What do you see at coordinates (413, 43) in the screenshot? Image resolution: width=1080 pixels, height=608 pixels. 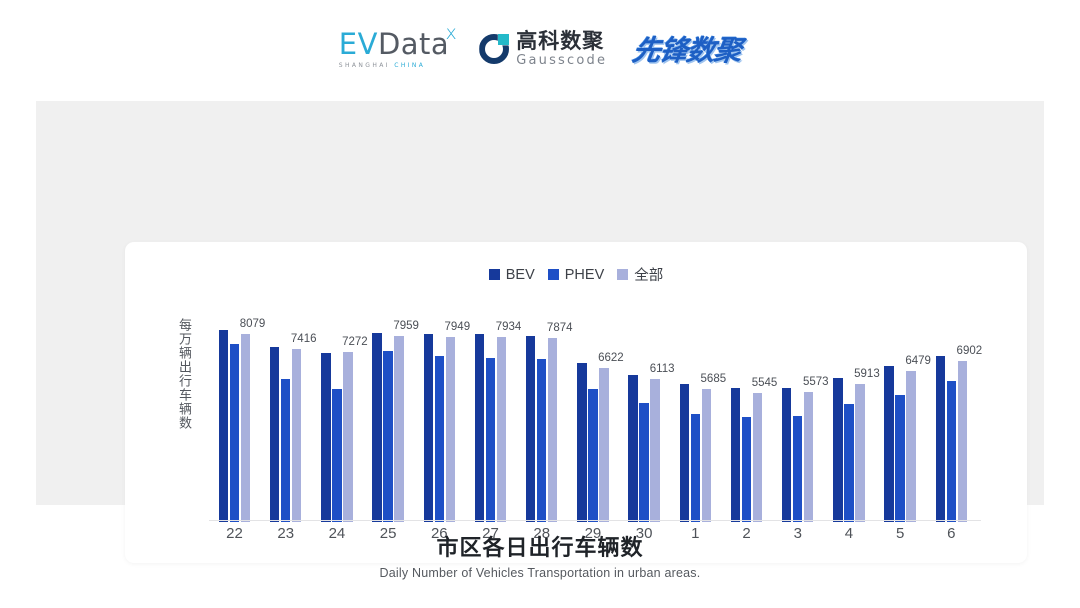 I see `evdata-data-text: Data` at bounding box center [413, 43].